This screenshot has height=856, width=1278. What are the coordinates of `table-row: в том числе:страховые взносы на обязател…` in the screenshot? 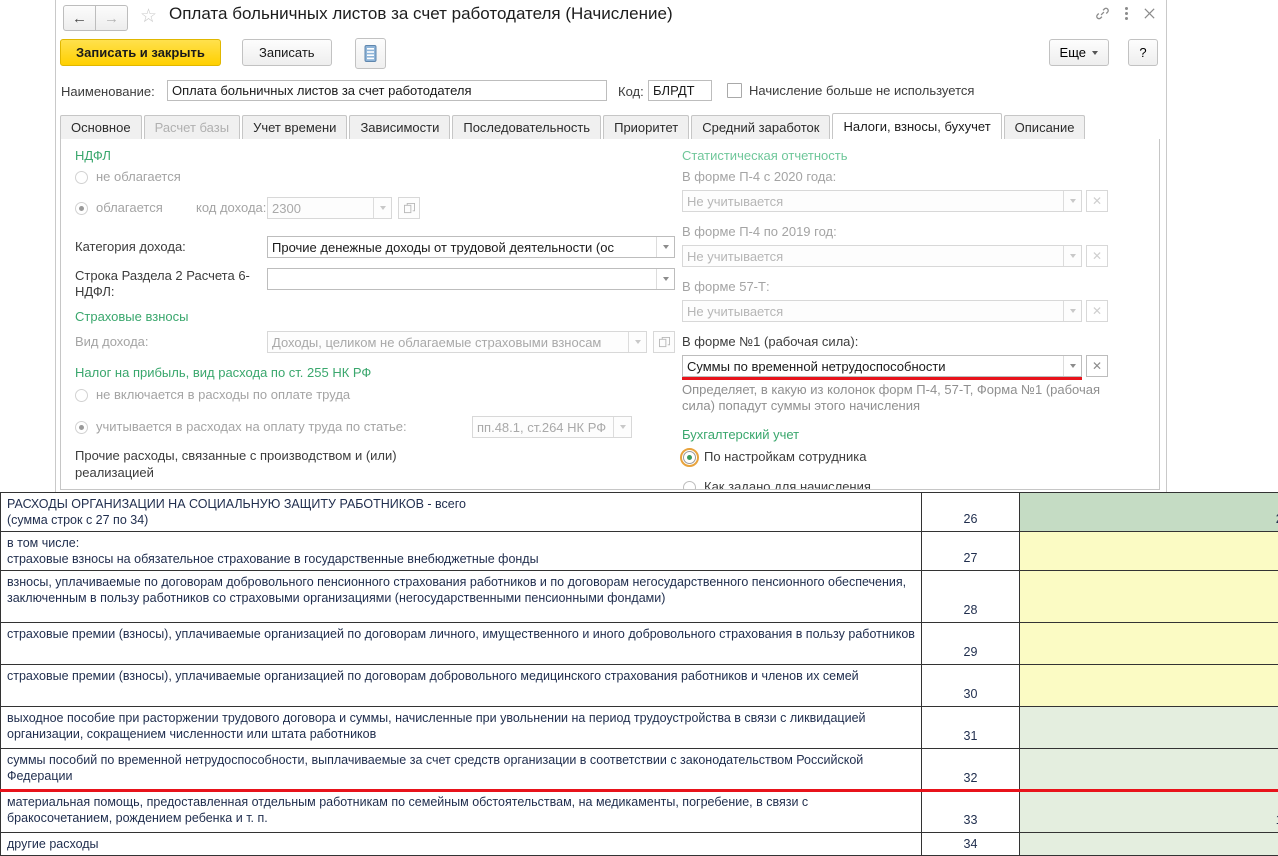 It's located at (639, 551).